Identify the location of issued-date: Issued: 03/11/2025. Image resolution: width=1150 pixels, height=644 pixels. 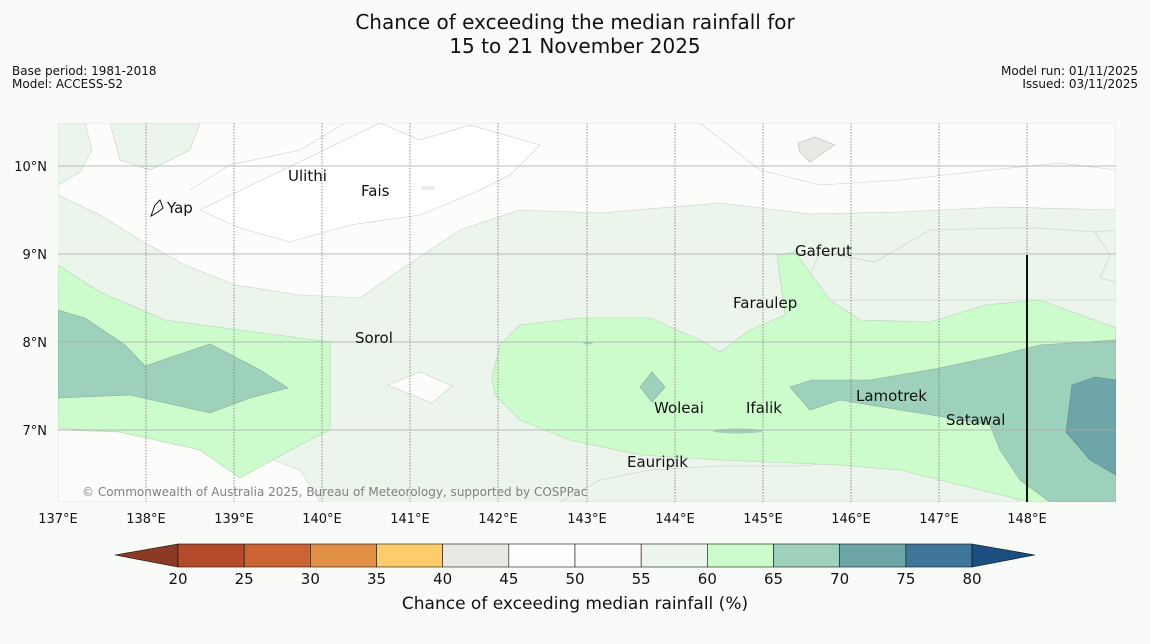
(1080, 84).